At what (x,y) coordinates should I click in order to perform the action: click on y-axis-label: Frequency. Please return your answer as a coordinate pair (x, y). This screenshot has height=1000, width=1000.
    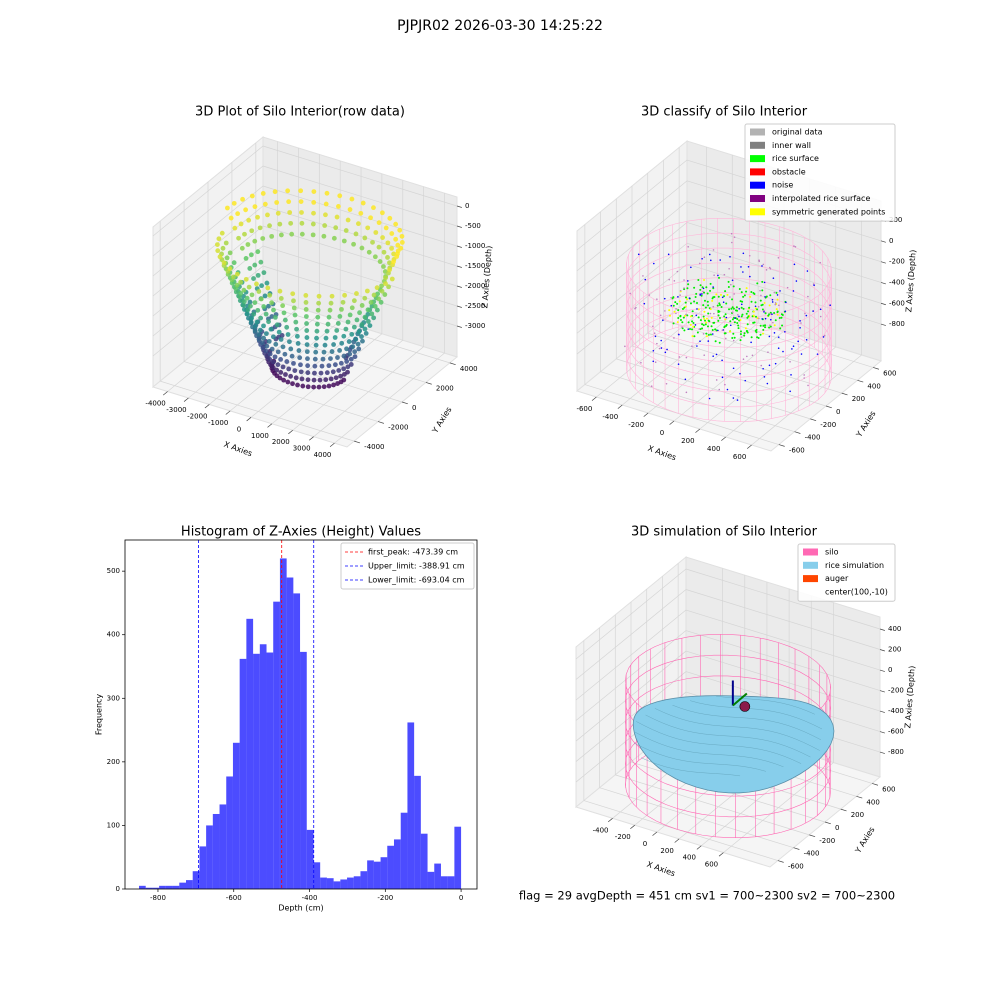
    Looking at the image, I should click on (99, 715).